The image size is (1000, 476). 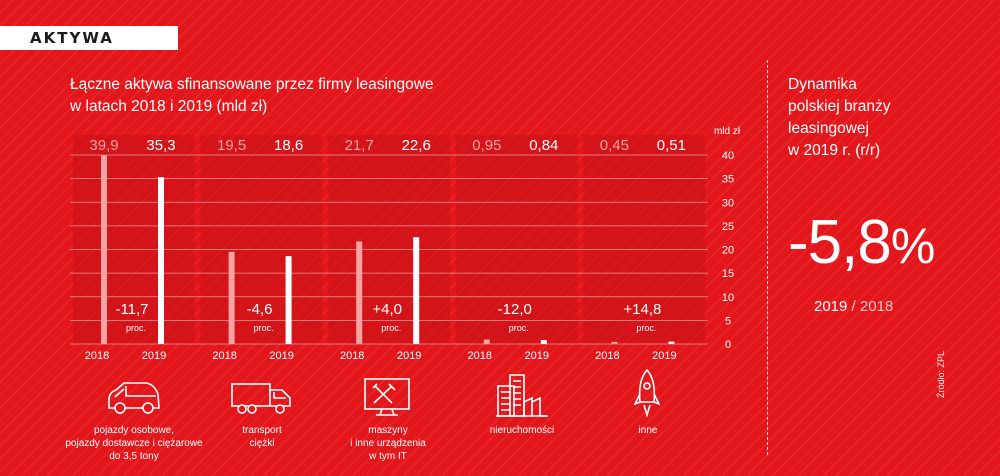 I want to click on category-label-line: pojazdy dostawcze i ciężarowe, so click(x=134, y=443).